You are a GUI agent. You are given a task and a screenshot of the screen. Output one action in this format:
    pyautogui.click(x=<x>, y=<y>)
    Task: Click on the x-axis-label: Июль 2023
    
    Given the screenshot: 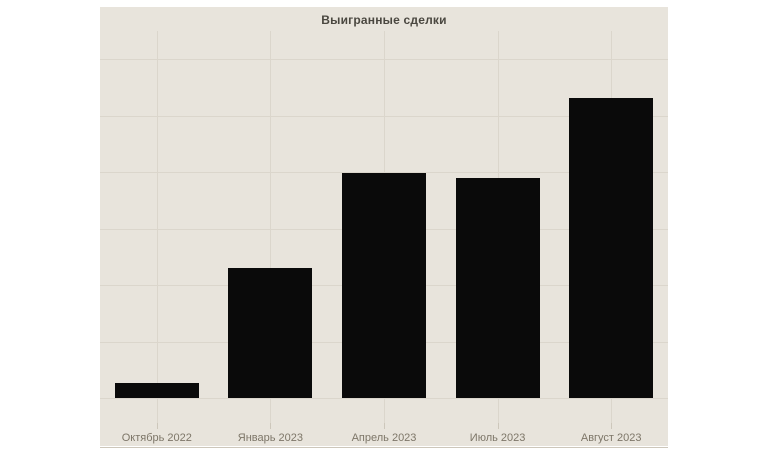 What is the action you would take?
    pyautogui.click(x=497, y=438)
    